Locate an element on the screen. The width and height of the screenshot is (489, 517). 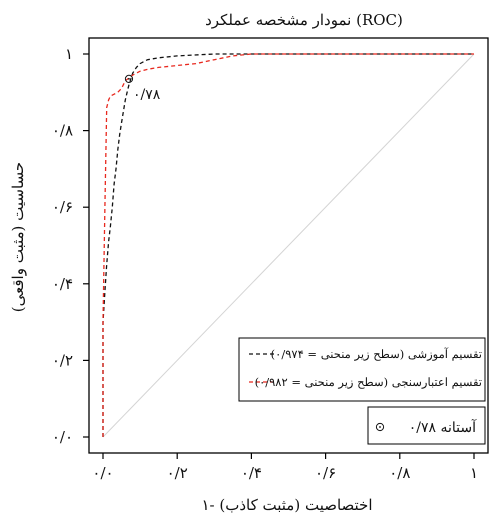
threshold-legend: ۰/۷۸ آستانه is located at coordinates (426, 425).